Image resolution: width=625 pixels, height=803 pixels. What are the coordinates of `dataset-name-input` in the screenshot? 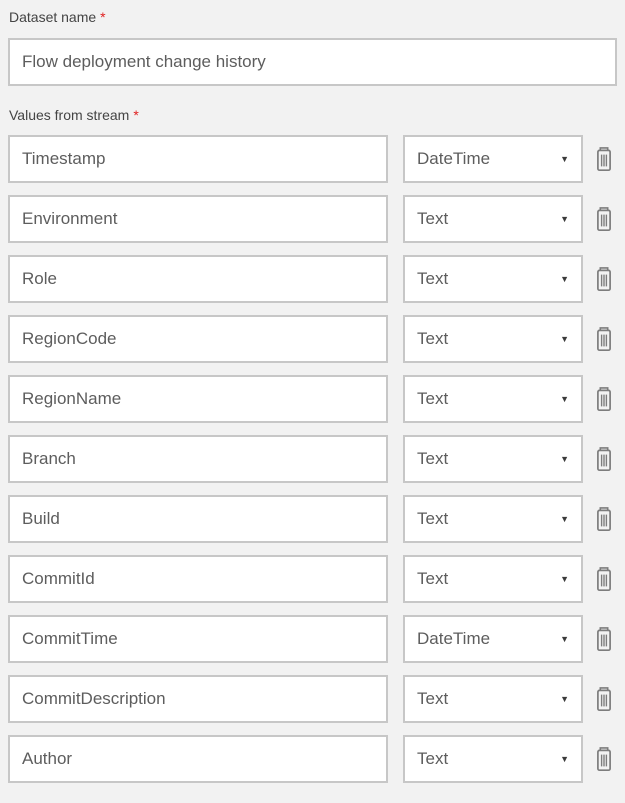 It's located at (312, 62).